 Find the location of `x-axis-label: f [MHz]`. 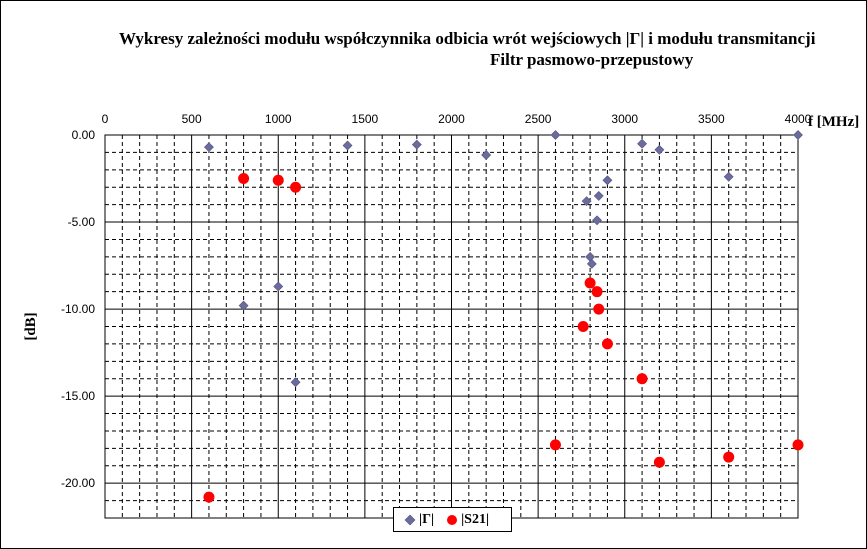

x-axis-label: f [MHz] is located at coordinates (833, 122).